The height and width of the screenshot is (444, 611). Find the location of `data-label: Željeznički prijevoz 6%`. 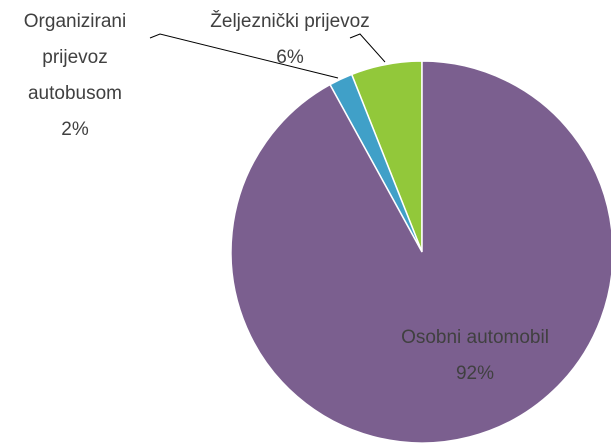

data-label: Željeznički prijevoz 6% is located at coordinates (290, 40).